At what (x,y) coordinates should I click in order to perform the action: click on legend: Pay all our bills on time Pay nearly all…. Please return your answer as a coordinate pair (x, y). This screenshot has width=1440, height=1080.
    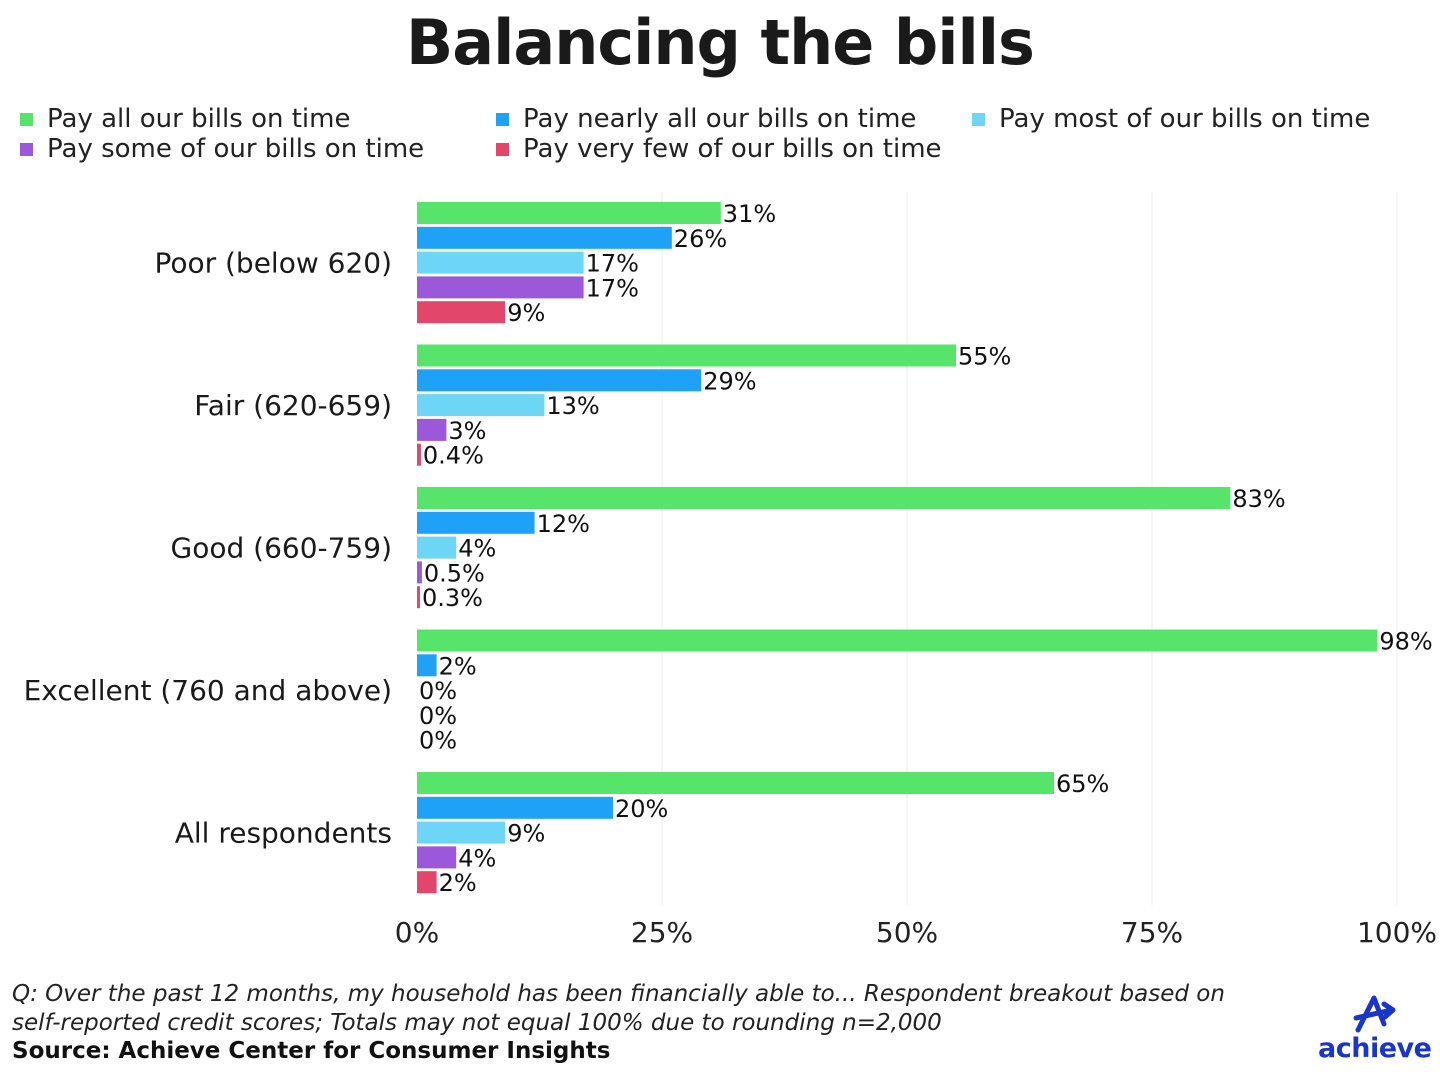
    Looking at the image, I should click on (730, 137).